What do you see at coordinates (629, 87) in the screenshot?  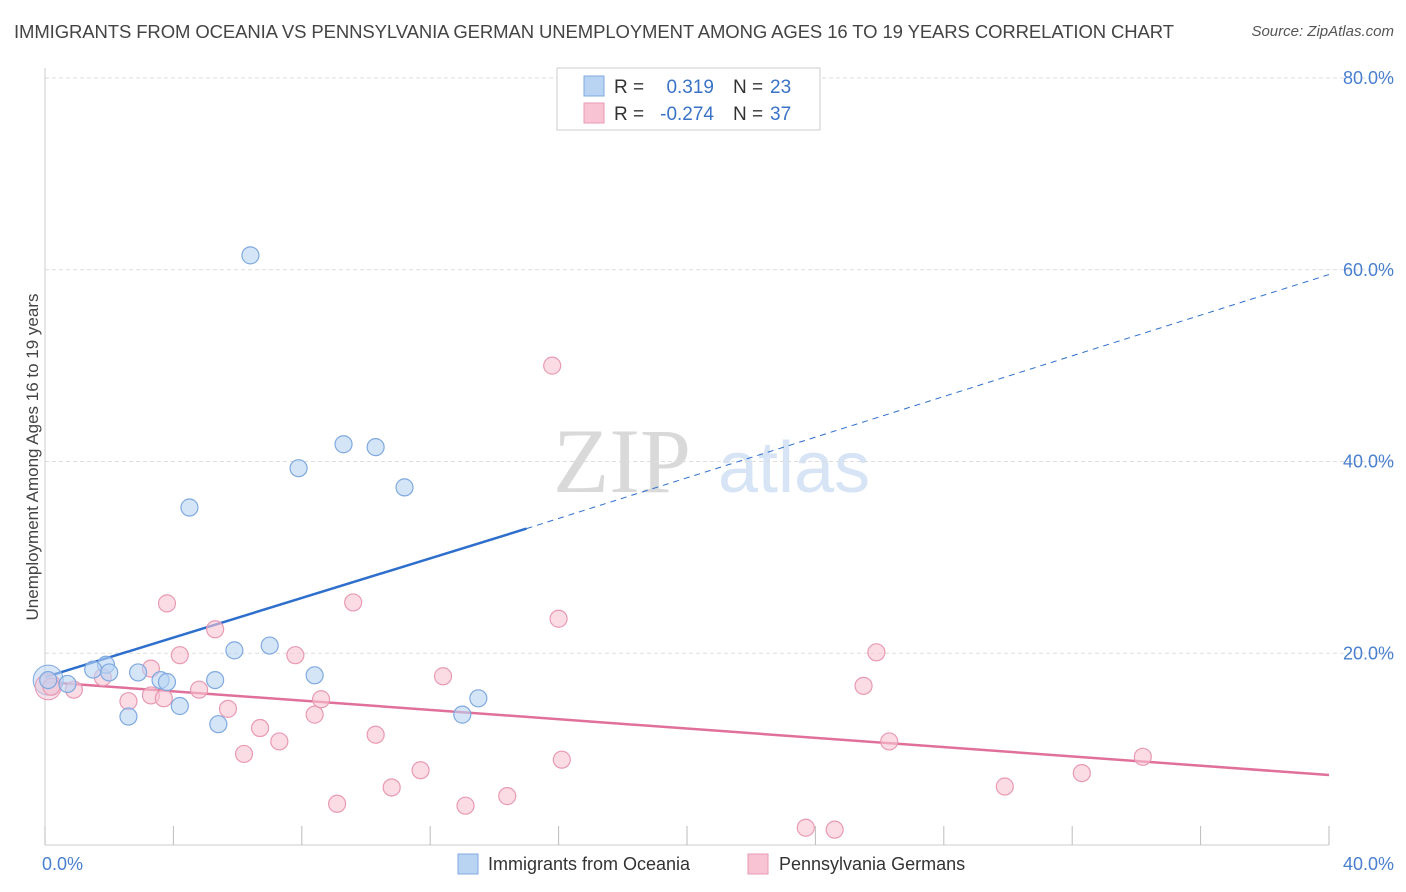 I see `legend-r-label-1: R =` at bounding box center [629, 87].